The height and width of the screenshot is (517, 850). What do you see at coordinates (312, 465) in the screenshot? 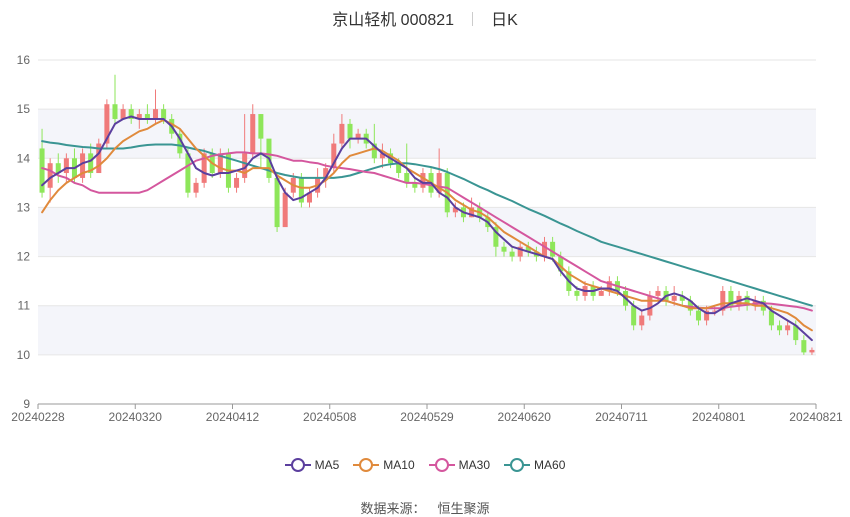
I see `legend-item-ma5: MA5` at bounding box center [312, 465].